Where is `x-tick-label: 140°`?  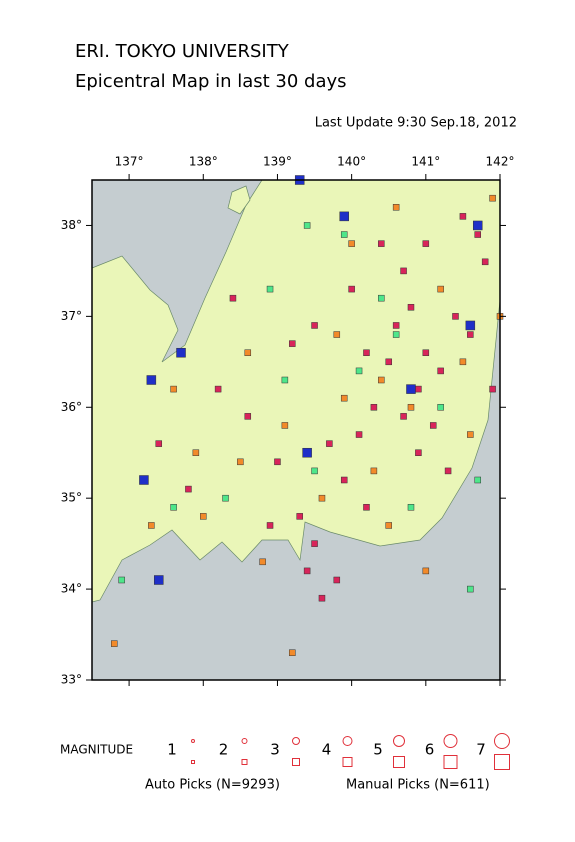
x-tick-label: 140° is located at coordinates (351, 162).